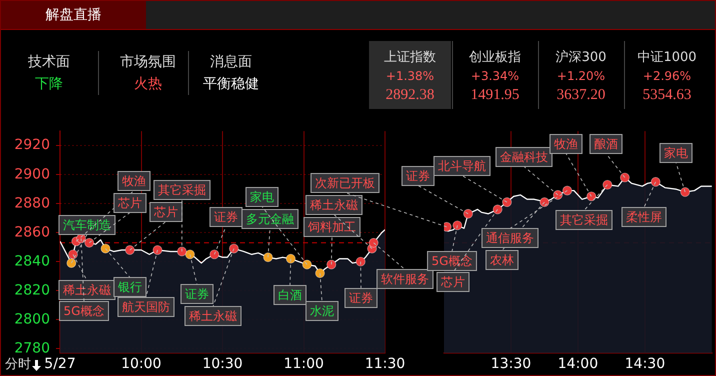  I want to click on text: 火热, so click(148, 84).